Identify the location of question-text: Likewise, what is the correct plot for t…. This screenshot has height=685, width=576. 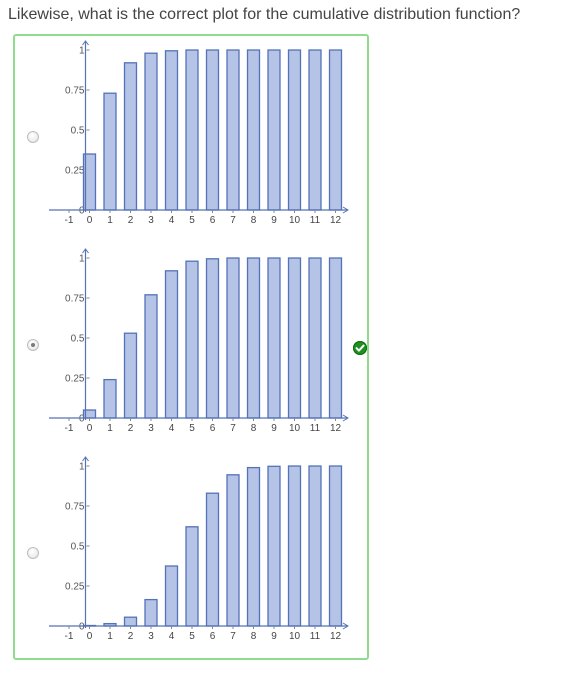
(264, 14).